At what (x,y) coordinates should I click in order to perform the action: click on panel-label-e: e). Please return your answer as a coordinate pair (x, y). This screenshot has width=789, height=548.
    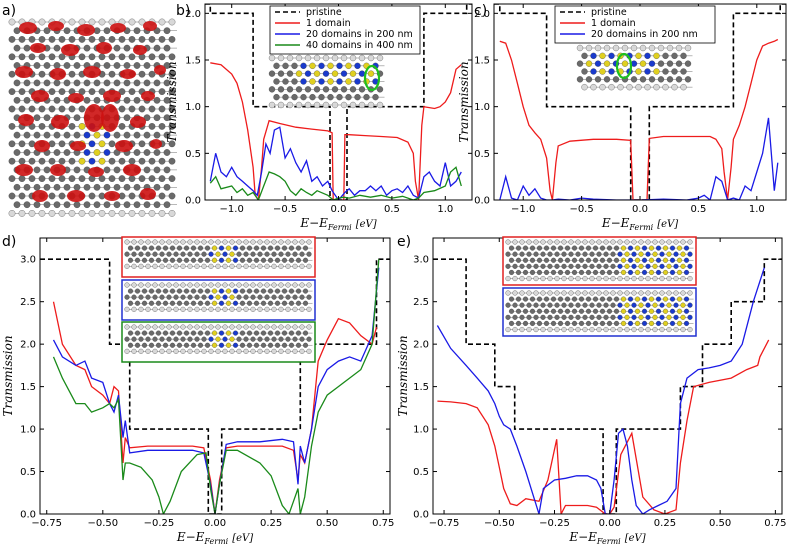
    Looking at the image, I should click on (404, 242).